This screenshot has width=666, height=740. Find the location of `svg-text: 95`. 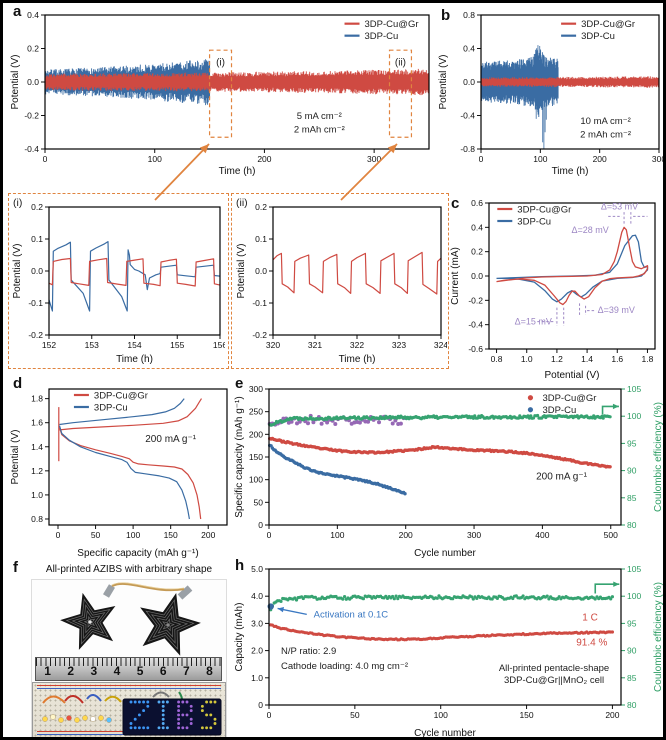

svg-text: 95 is located at coordinates (632, 623).